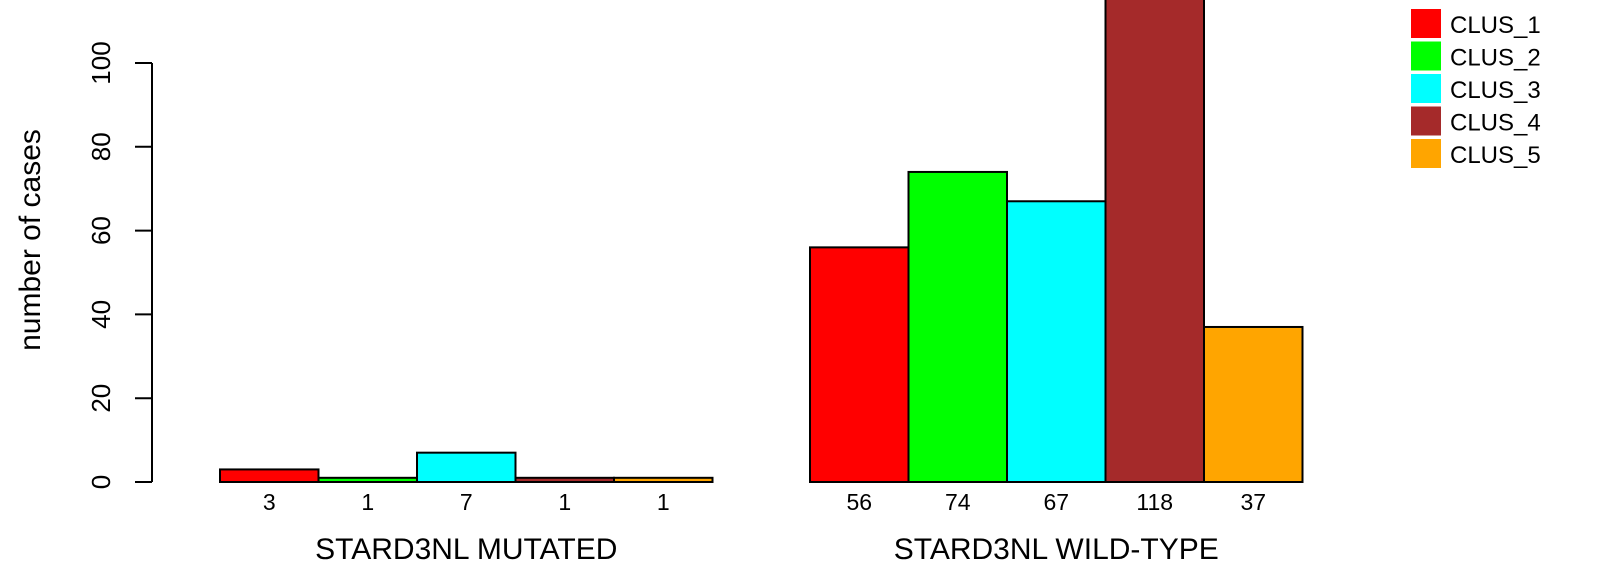 The height and width of the screenshot is (578, 1611). Describe the element at coordinates (466, 502) in the screenshot. I see `bar-value-label: 7` at that location.